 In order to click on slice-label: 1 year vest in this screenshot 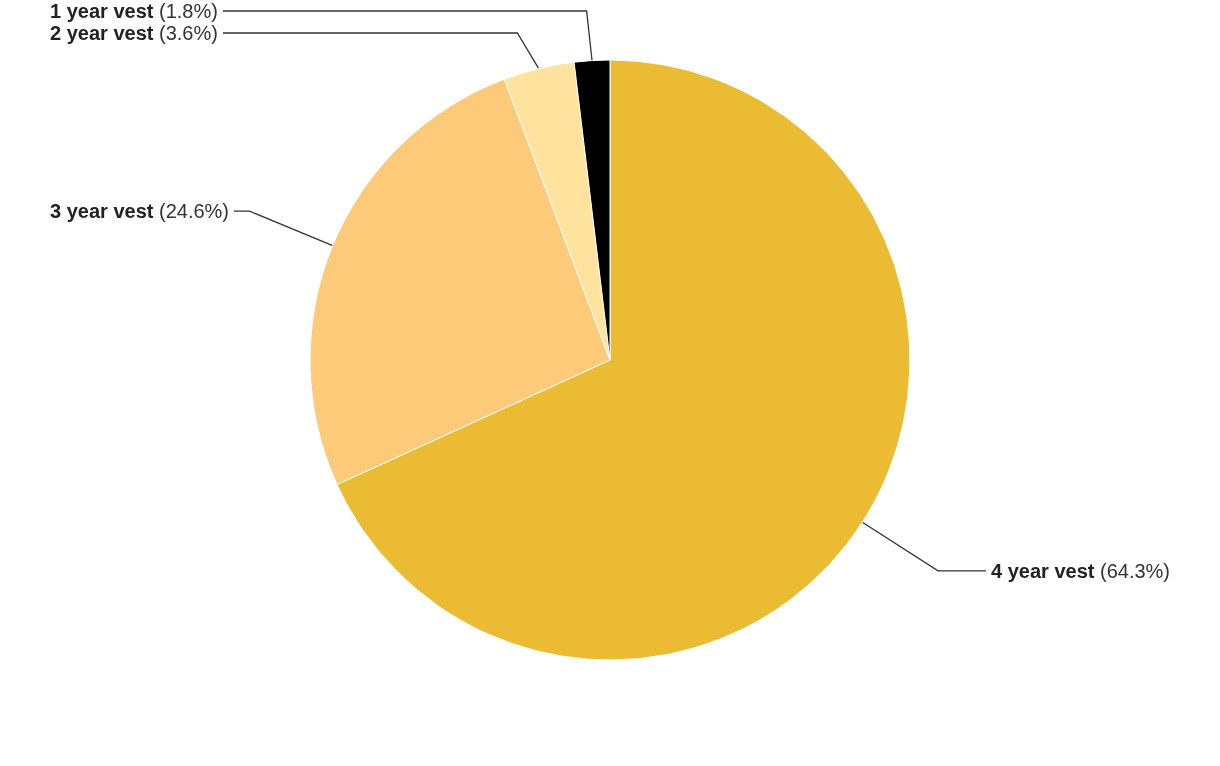, I will do `click(102, 11)`.